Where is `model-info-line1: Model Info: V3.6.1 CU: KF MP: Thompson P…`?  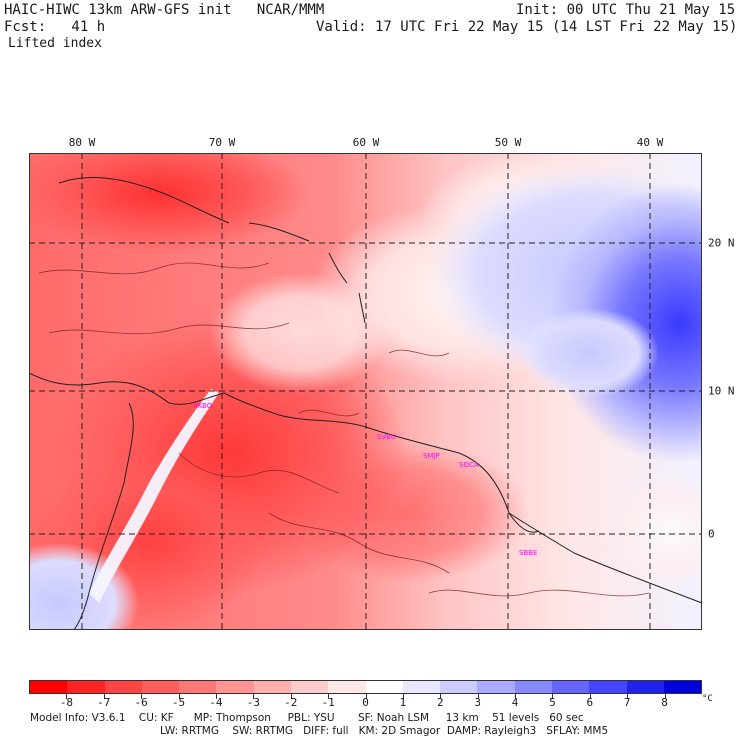
model-info-line1: Model Info: V3.6.1 CU: KF MP: Thompson P… is located at coordinates (307, 718).